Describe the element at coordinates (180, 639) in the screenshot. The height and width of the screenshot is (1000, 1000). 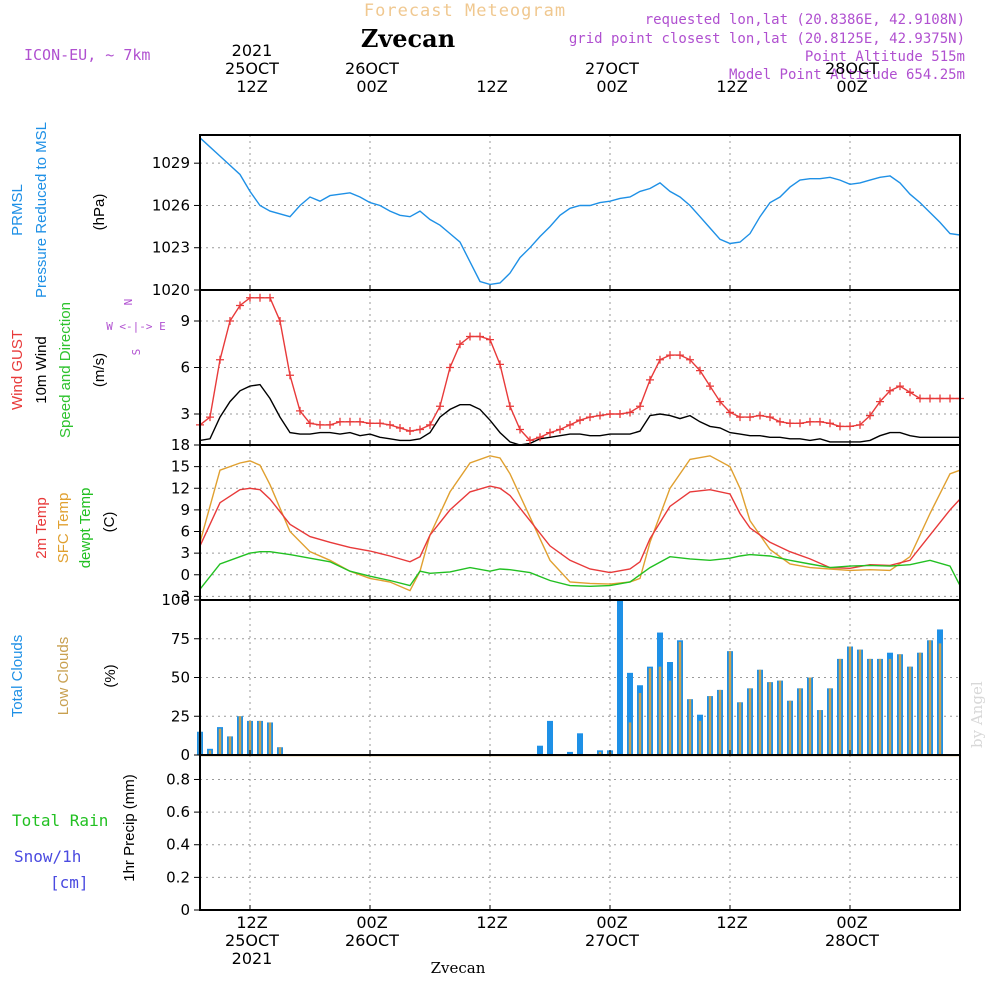
I see `y-tick-label: 75` at that location.